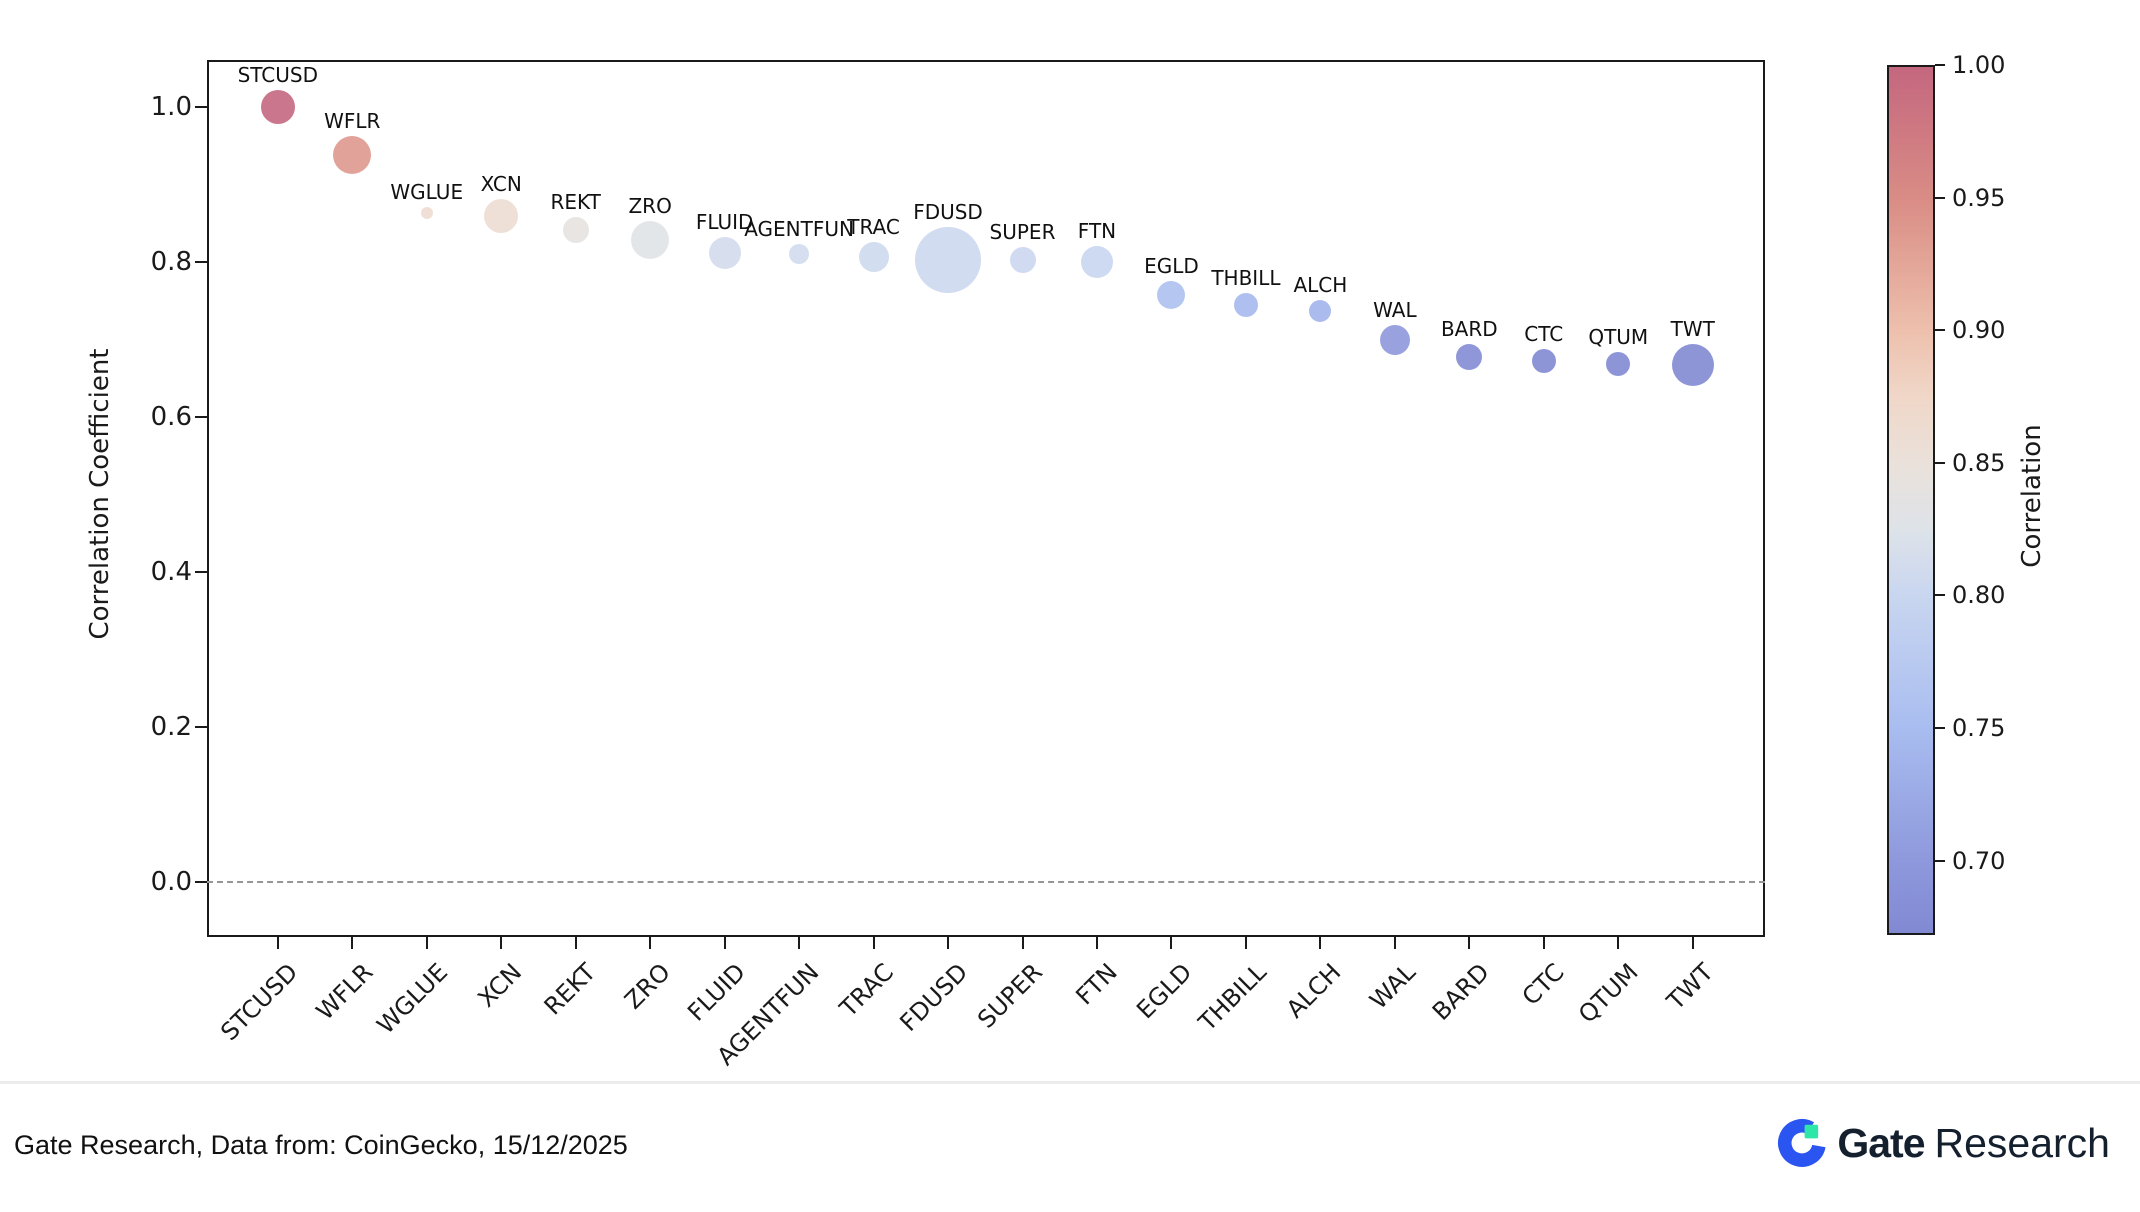 The image size is (2140, 1212). What do you see at coordinates (1246, 278) in the screenshot?
I see `data-bubble-label: THBILL` at bounding box center [1246, 278].